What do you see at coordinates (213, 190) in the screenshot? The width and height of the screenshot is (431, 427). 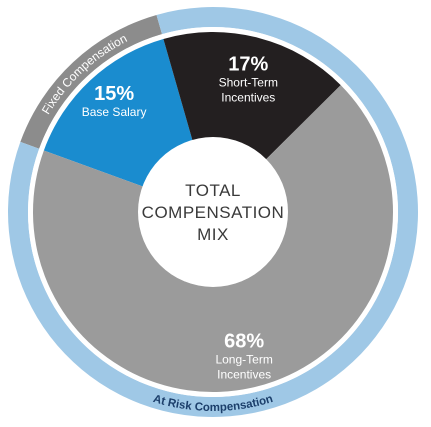 I see `center-label-line: TOTAL` at bounding box center [213, 190].